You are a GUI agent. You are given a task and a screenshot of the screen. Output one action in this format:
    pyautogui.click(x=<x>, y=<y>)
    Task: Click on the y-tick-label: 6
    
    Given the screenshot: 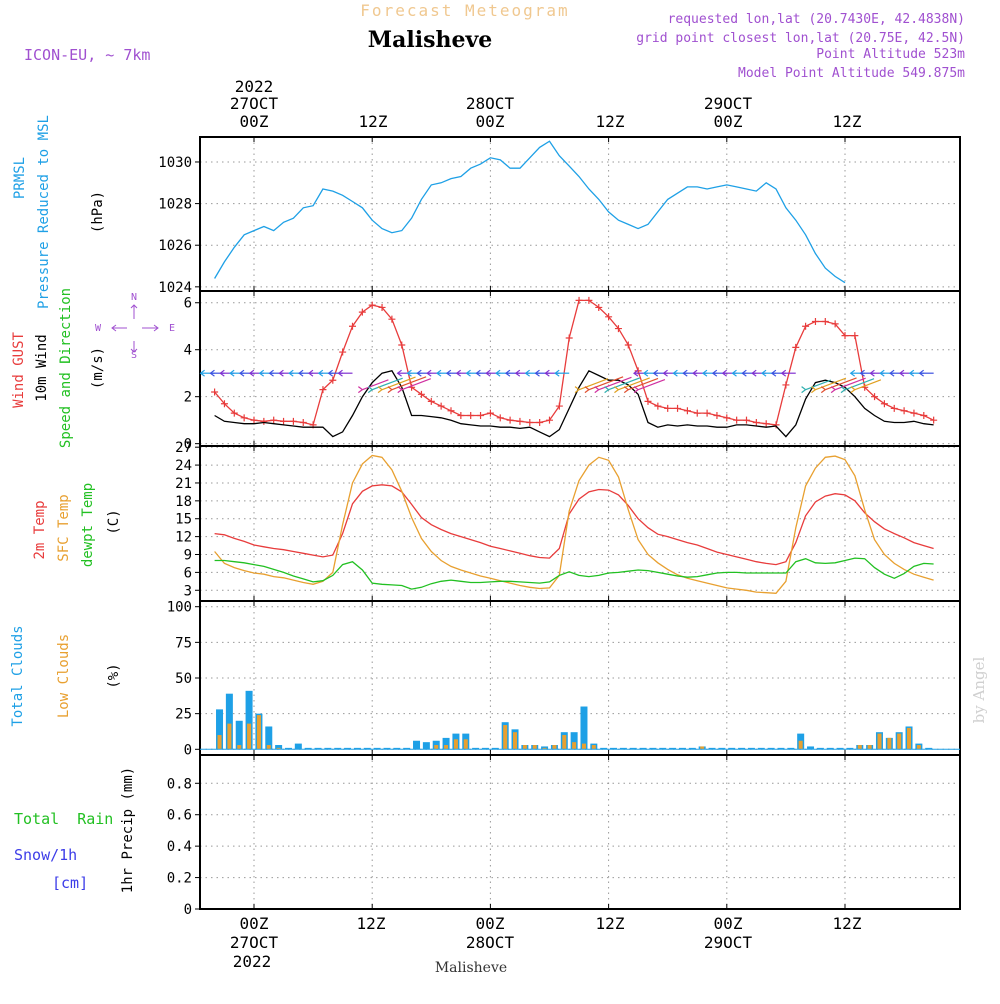 What is the action you would take?
    pyautogui.click(x=188, y=304)
    